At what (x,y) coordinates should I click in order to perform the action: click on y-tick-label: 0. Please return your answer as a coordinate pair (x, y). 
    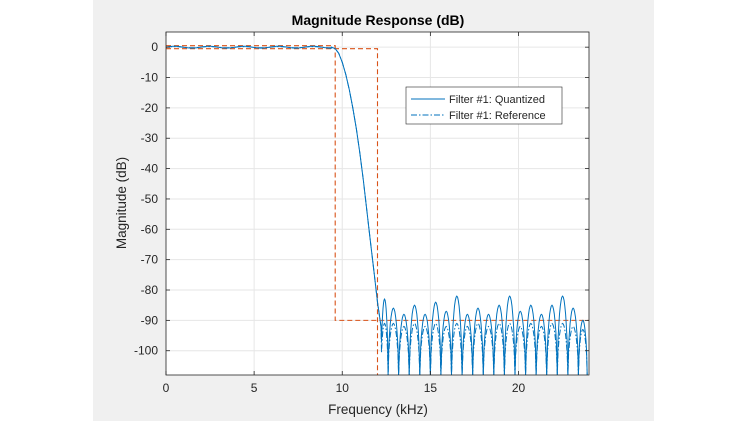
    Looking at the image, I should click on (154, 47).